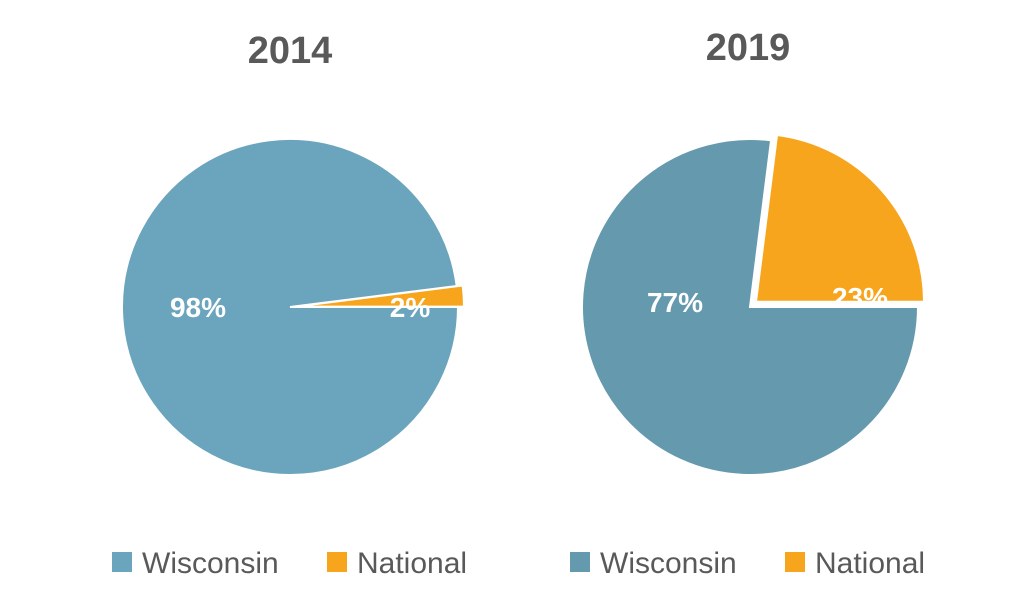 The image size is (1021, 604). I want to click on slice-label-wisconsin: 77%, so click(675, 302).